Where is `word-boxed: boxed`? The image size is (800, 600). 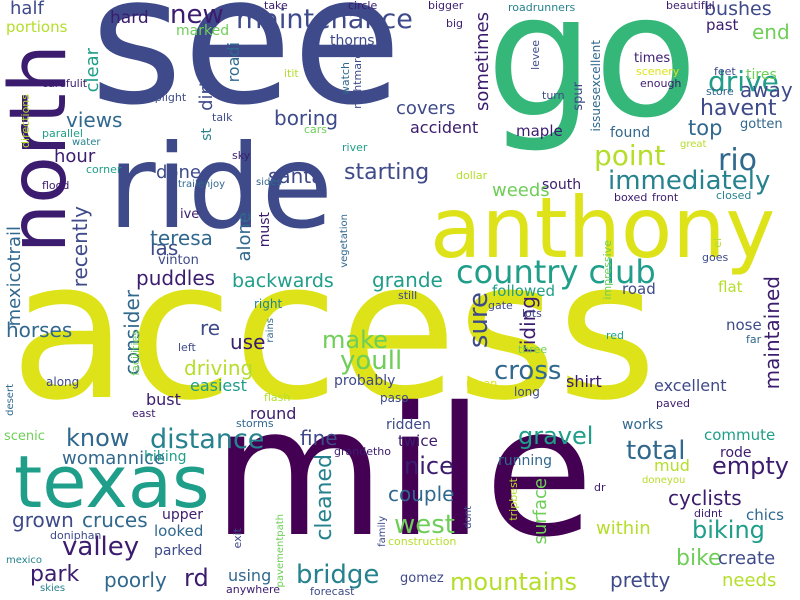
word-boxed: boxed is located at coordinates (631, 197).